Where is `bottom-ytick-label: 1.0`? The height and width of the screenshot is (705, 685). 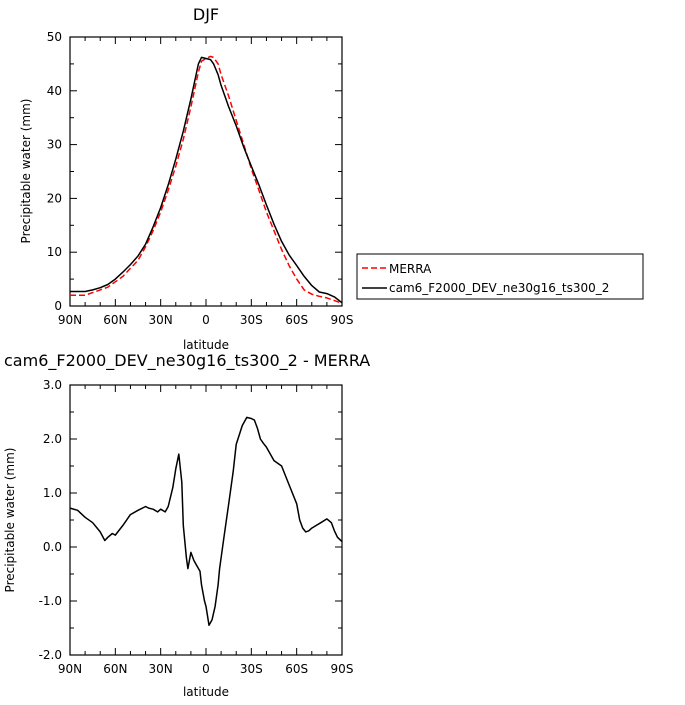
bottom-ytick-label: 1.0 is located at coordinates (52, 493).